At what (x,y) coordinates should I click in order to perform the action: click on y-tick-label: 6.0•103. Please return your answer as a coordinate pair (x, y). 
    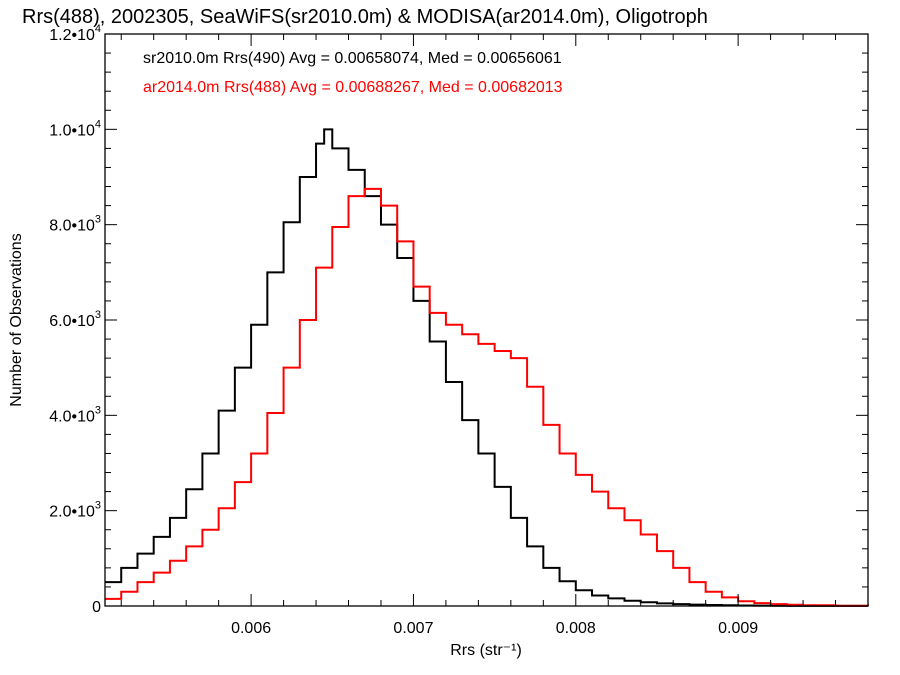
    Looking at the image, I should click on (75, 319).